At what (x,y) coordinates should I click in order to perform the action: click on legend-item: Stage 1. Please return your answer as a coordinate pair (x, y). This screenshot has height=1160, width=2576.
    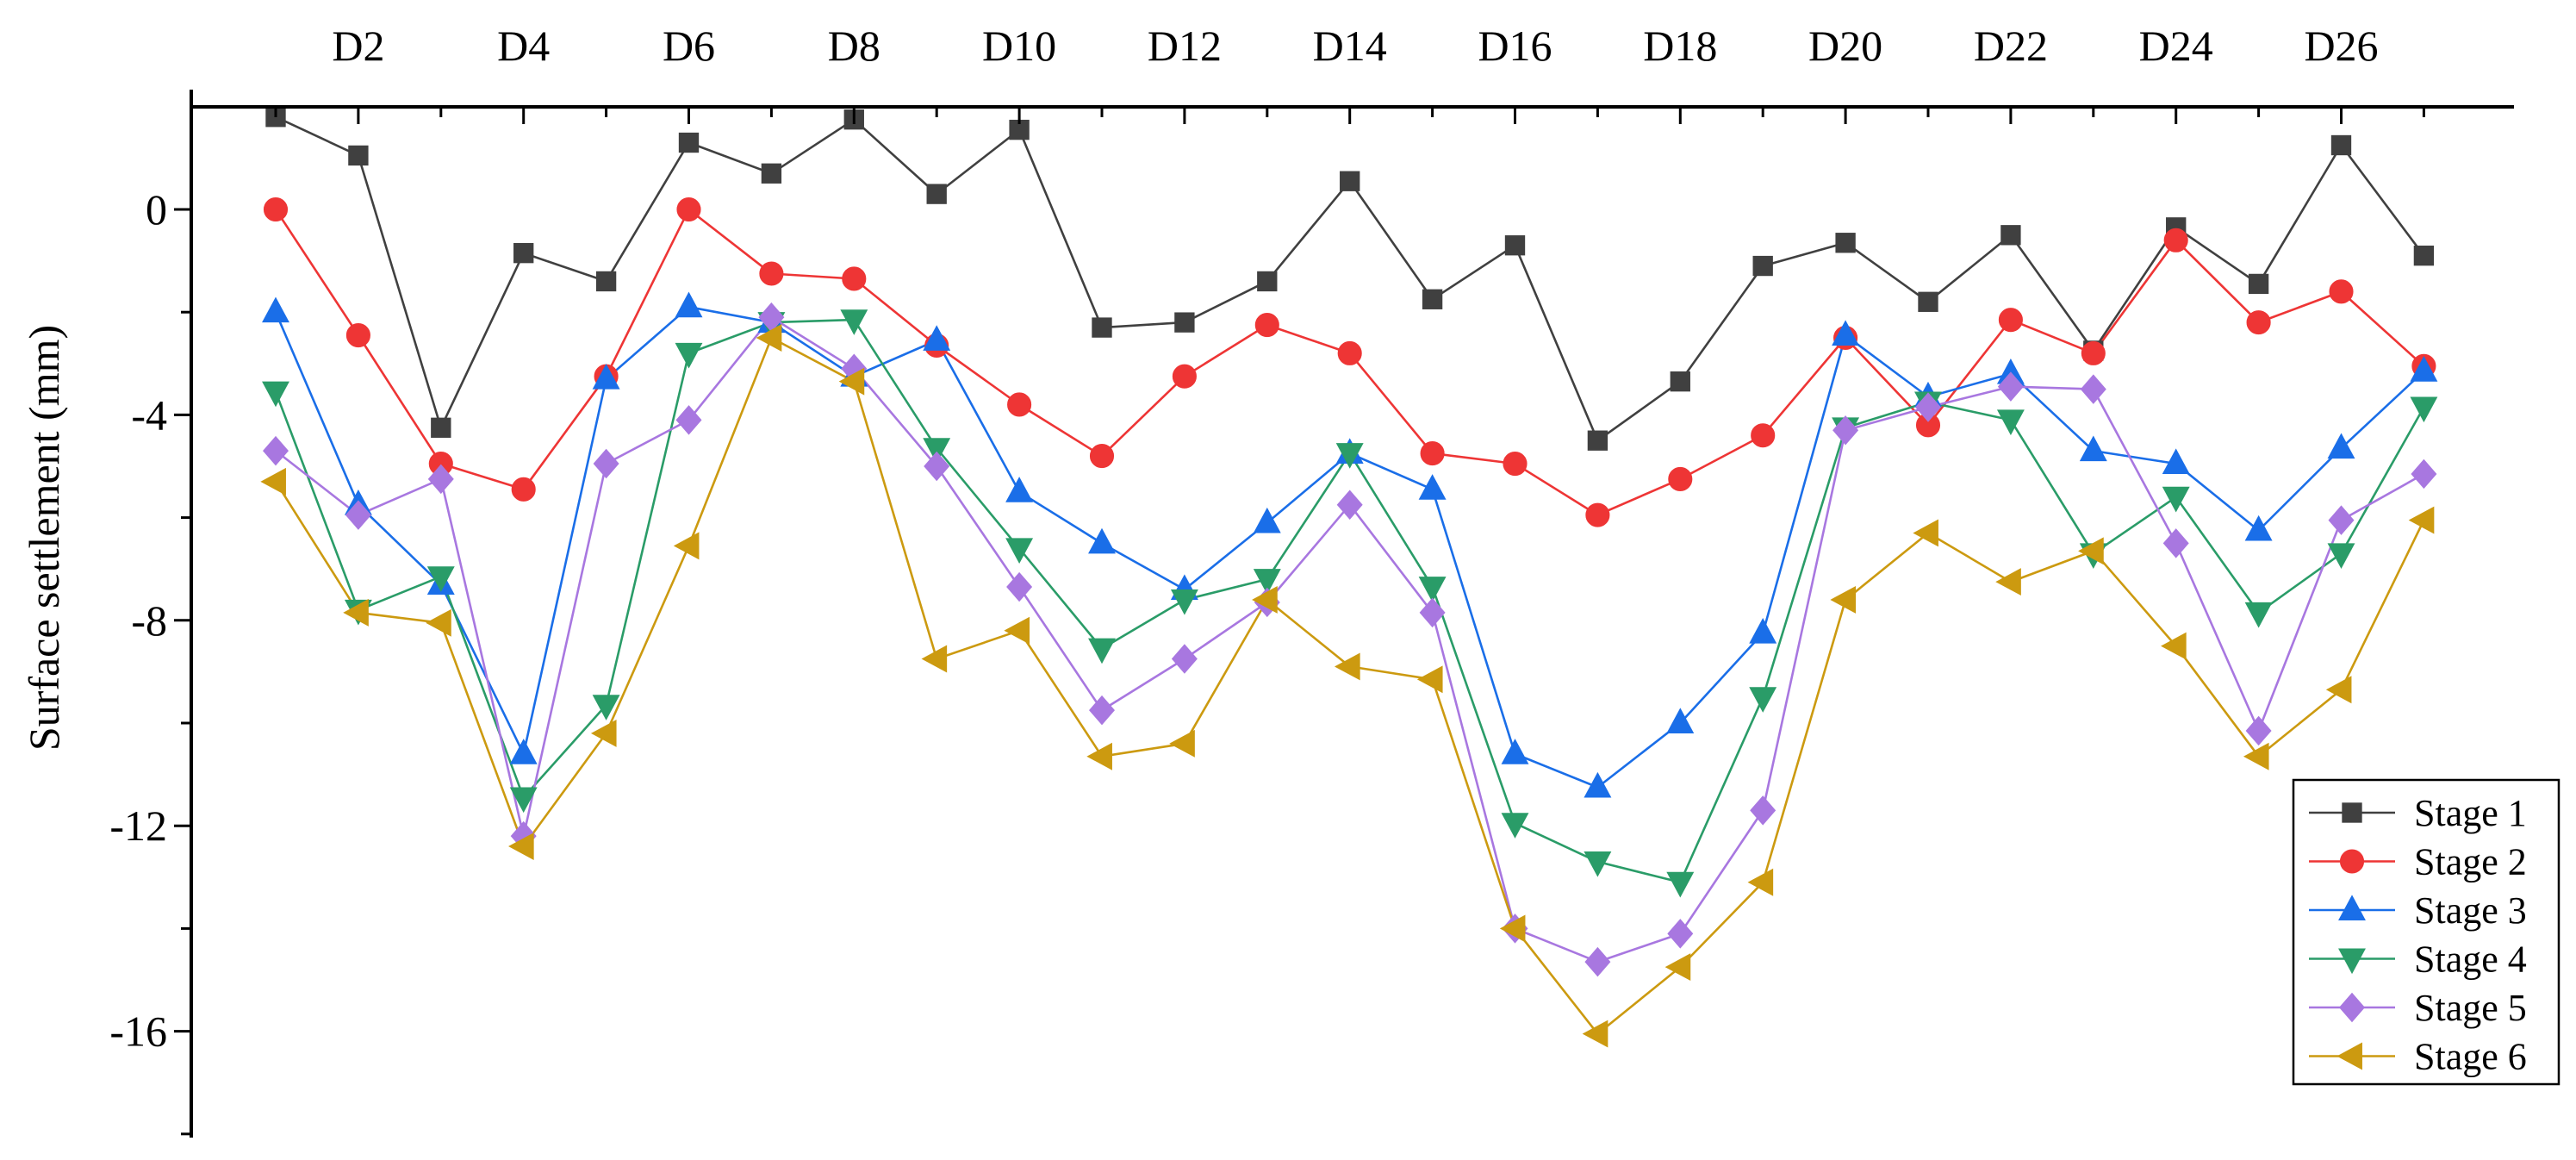
    Looking at the image, I should click on (2418, 813).